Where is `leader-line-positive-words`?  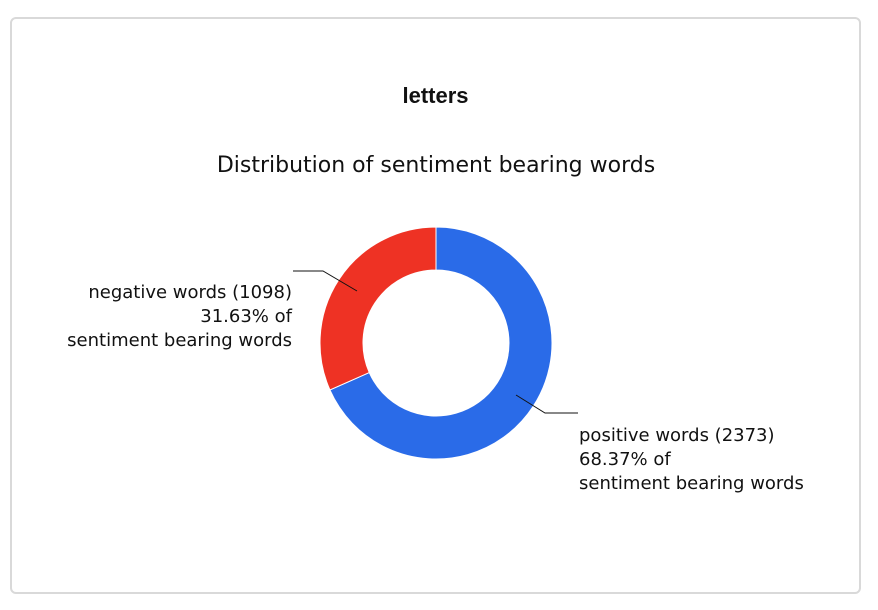 leader-line-positive-words is located at coordinates (546, 404).